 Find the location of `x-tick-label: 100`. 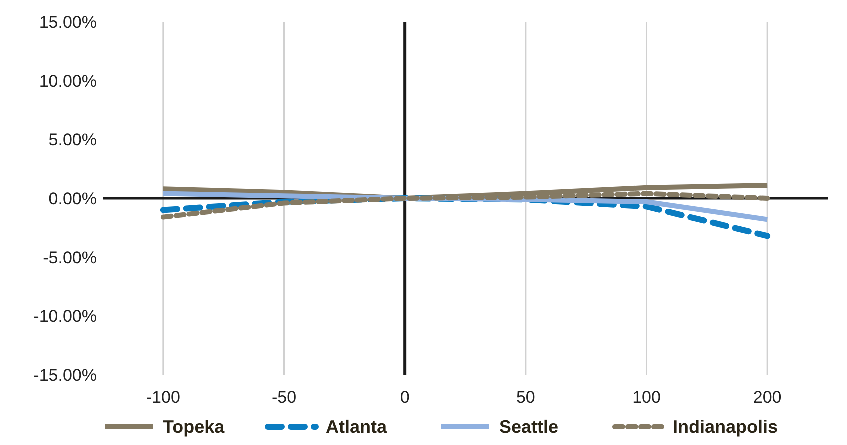

x-tick-label: 100 is located at coordinates (646, 397).